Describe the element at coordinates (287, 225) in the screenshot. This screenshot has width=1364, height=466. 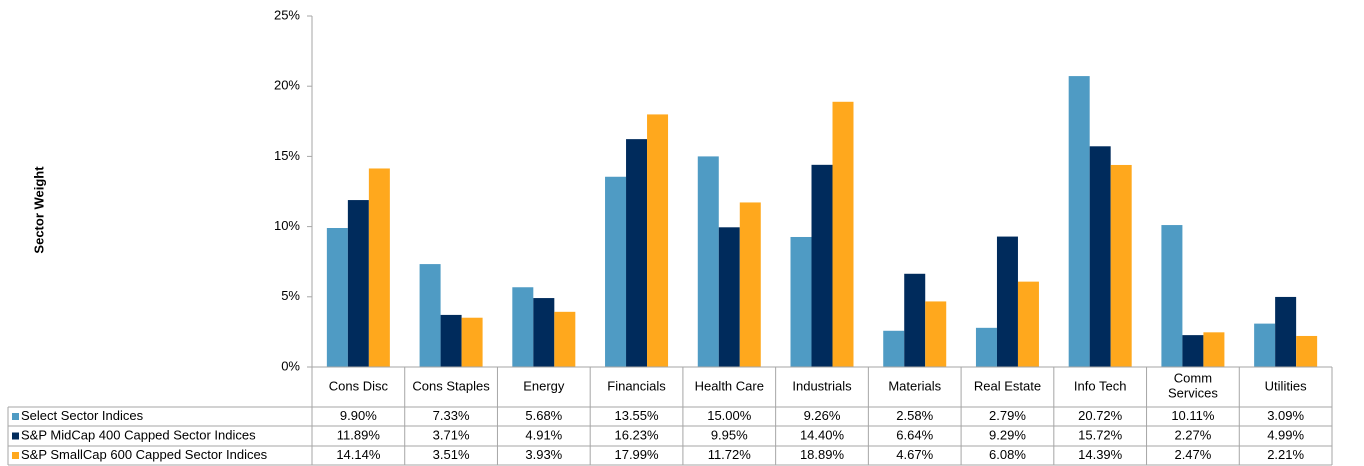
I see `y-tick-label: 10%` at that location.